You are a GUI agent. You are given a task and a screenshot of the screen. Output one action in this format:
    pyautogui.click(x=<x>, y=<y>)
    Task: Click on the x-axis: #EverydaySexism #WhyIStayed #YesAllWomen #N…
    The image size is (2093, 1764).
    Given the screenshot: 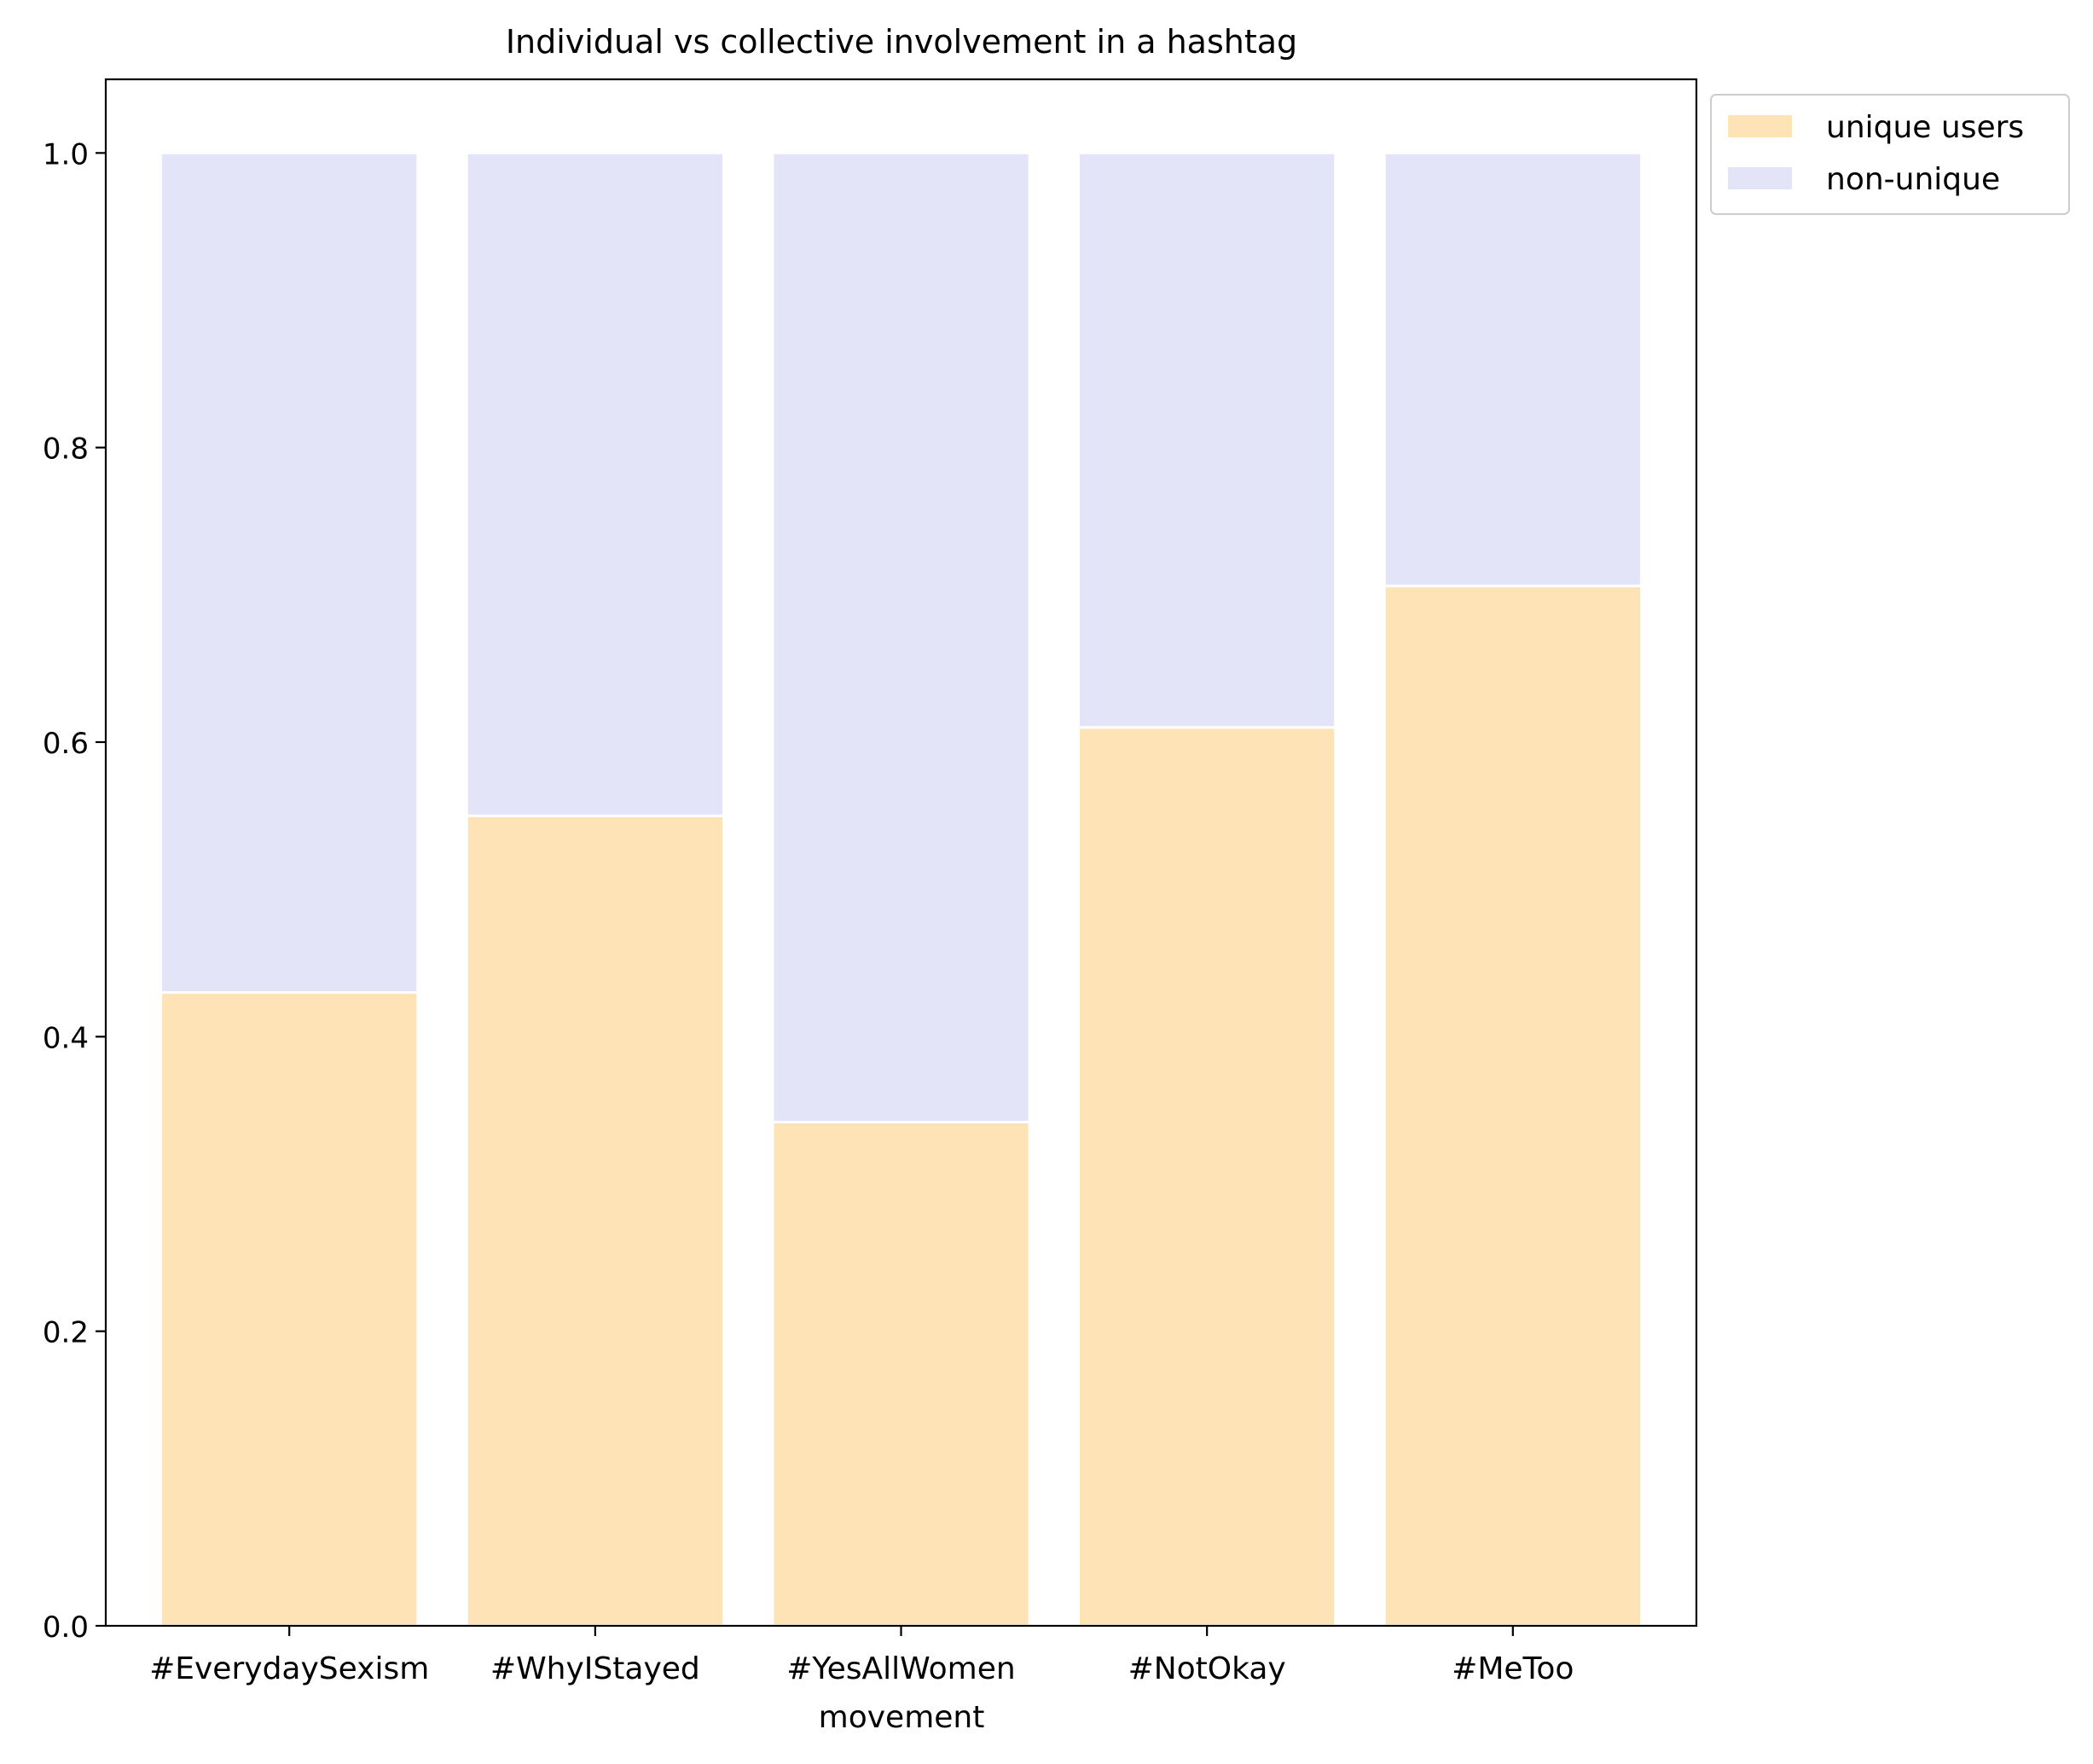 What is the action you would take?
    pyautogui.click(x=861, y=1656)
    